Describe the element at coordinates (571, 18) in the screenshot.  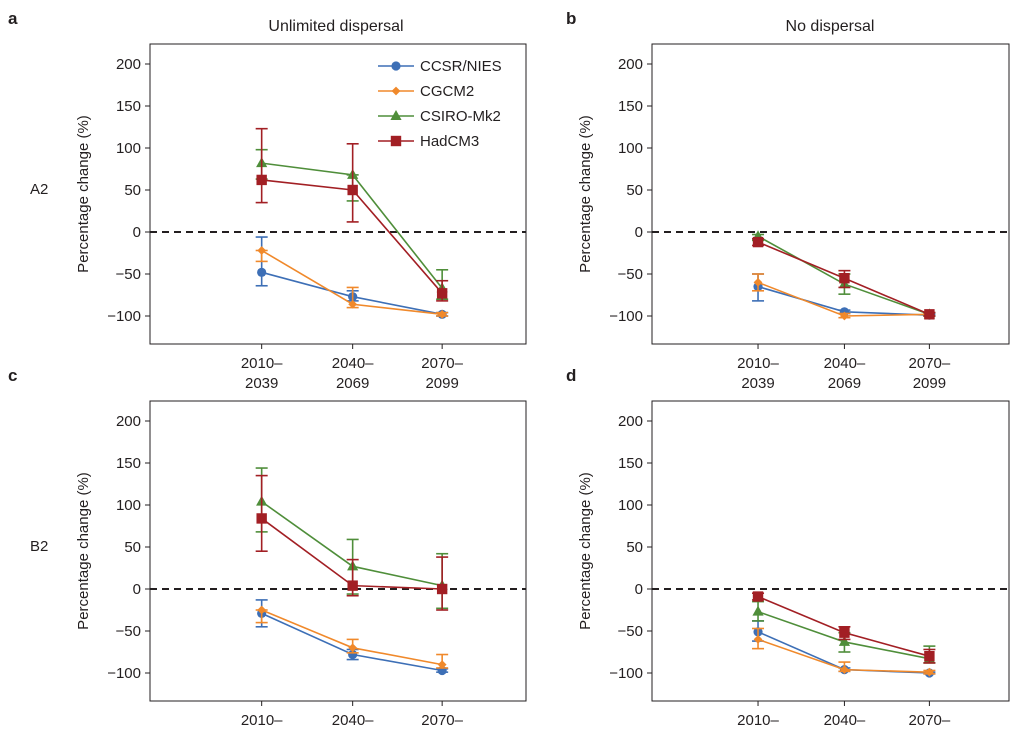
I see `panel-letter-b: b` at that location.